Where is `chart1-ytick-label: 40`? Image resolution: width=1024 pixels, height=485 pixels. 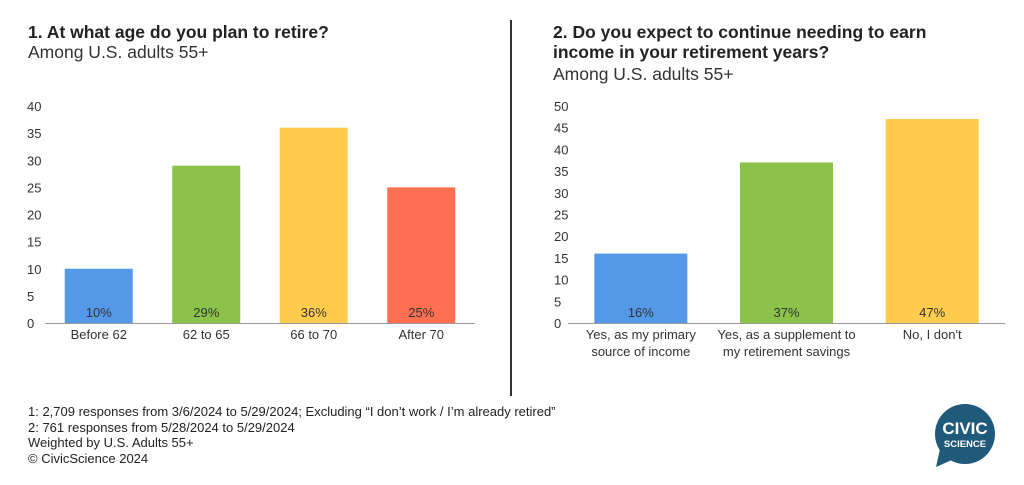
chart1-ytick-label: 40 is located at coordinates (34, 106).